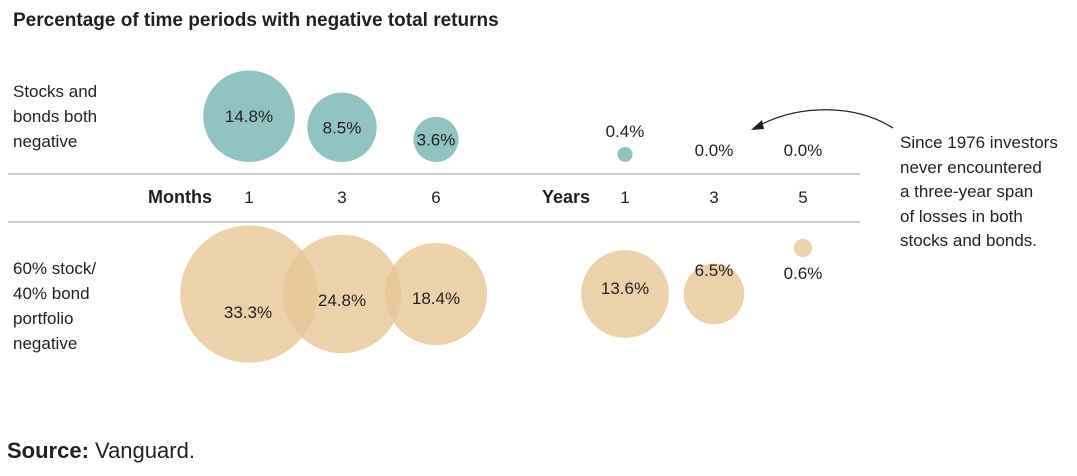 This screenshot has height=476, width=1077. I want to click on data-label-stocks-bonds: 14.8%, so click(249, 116).